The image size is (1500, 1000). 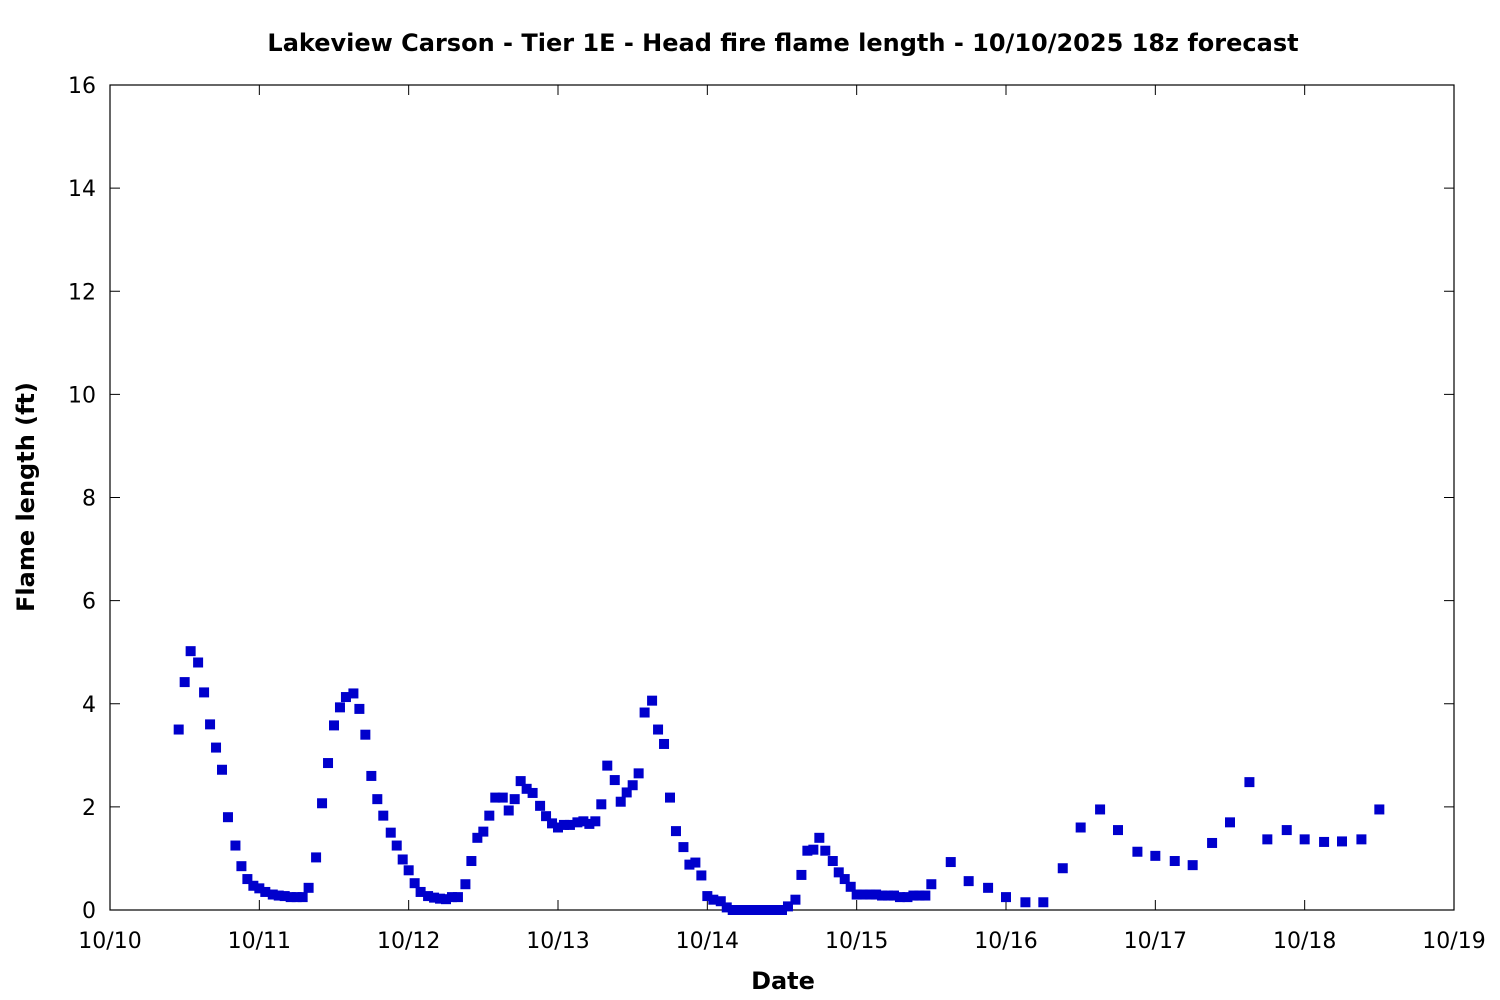 I want to click on x-tick-label: 10/12, so click(x=408, y=941).